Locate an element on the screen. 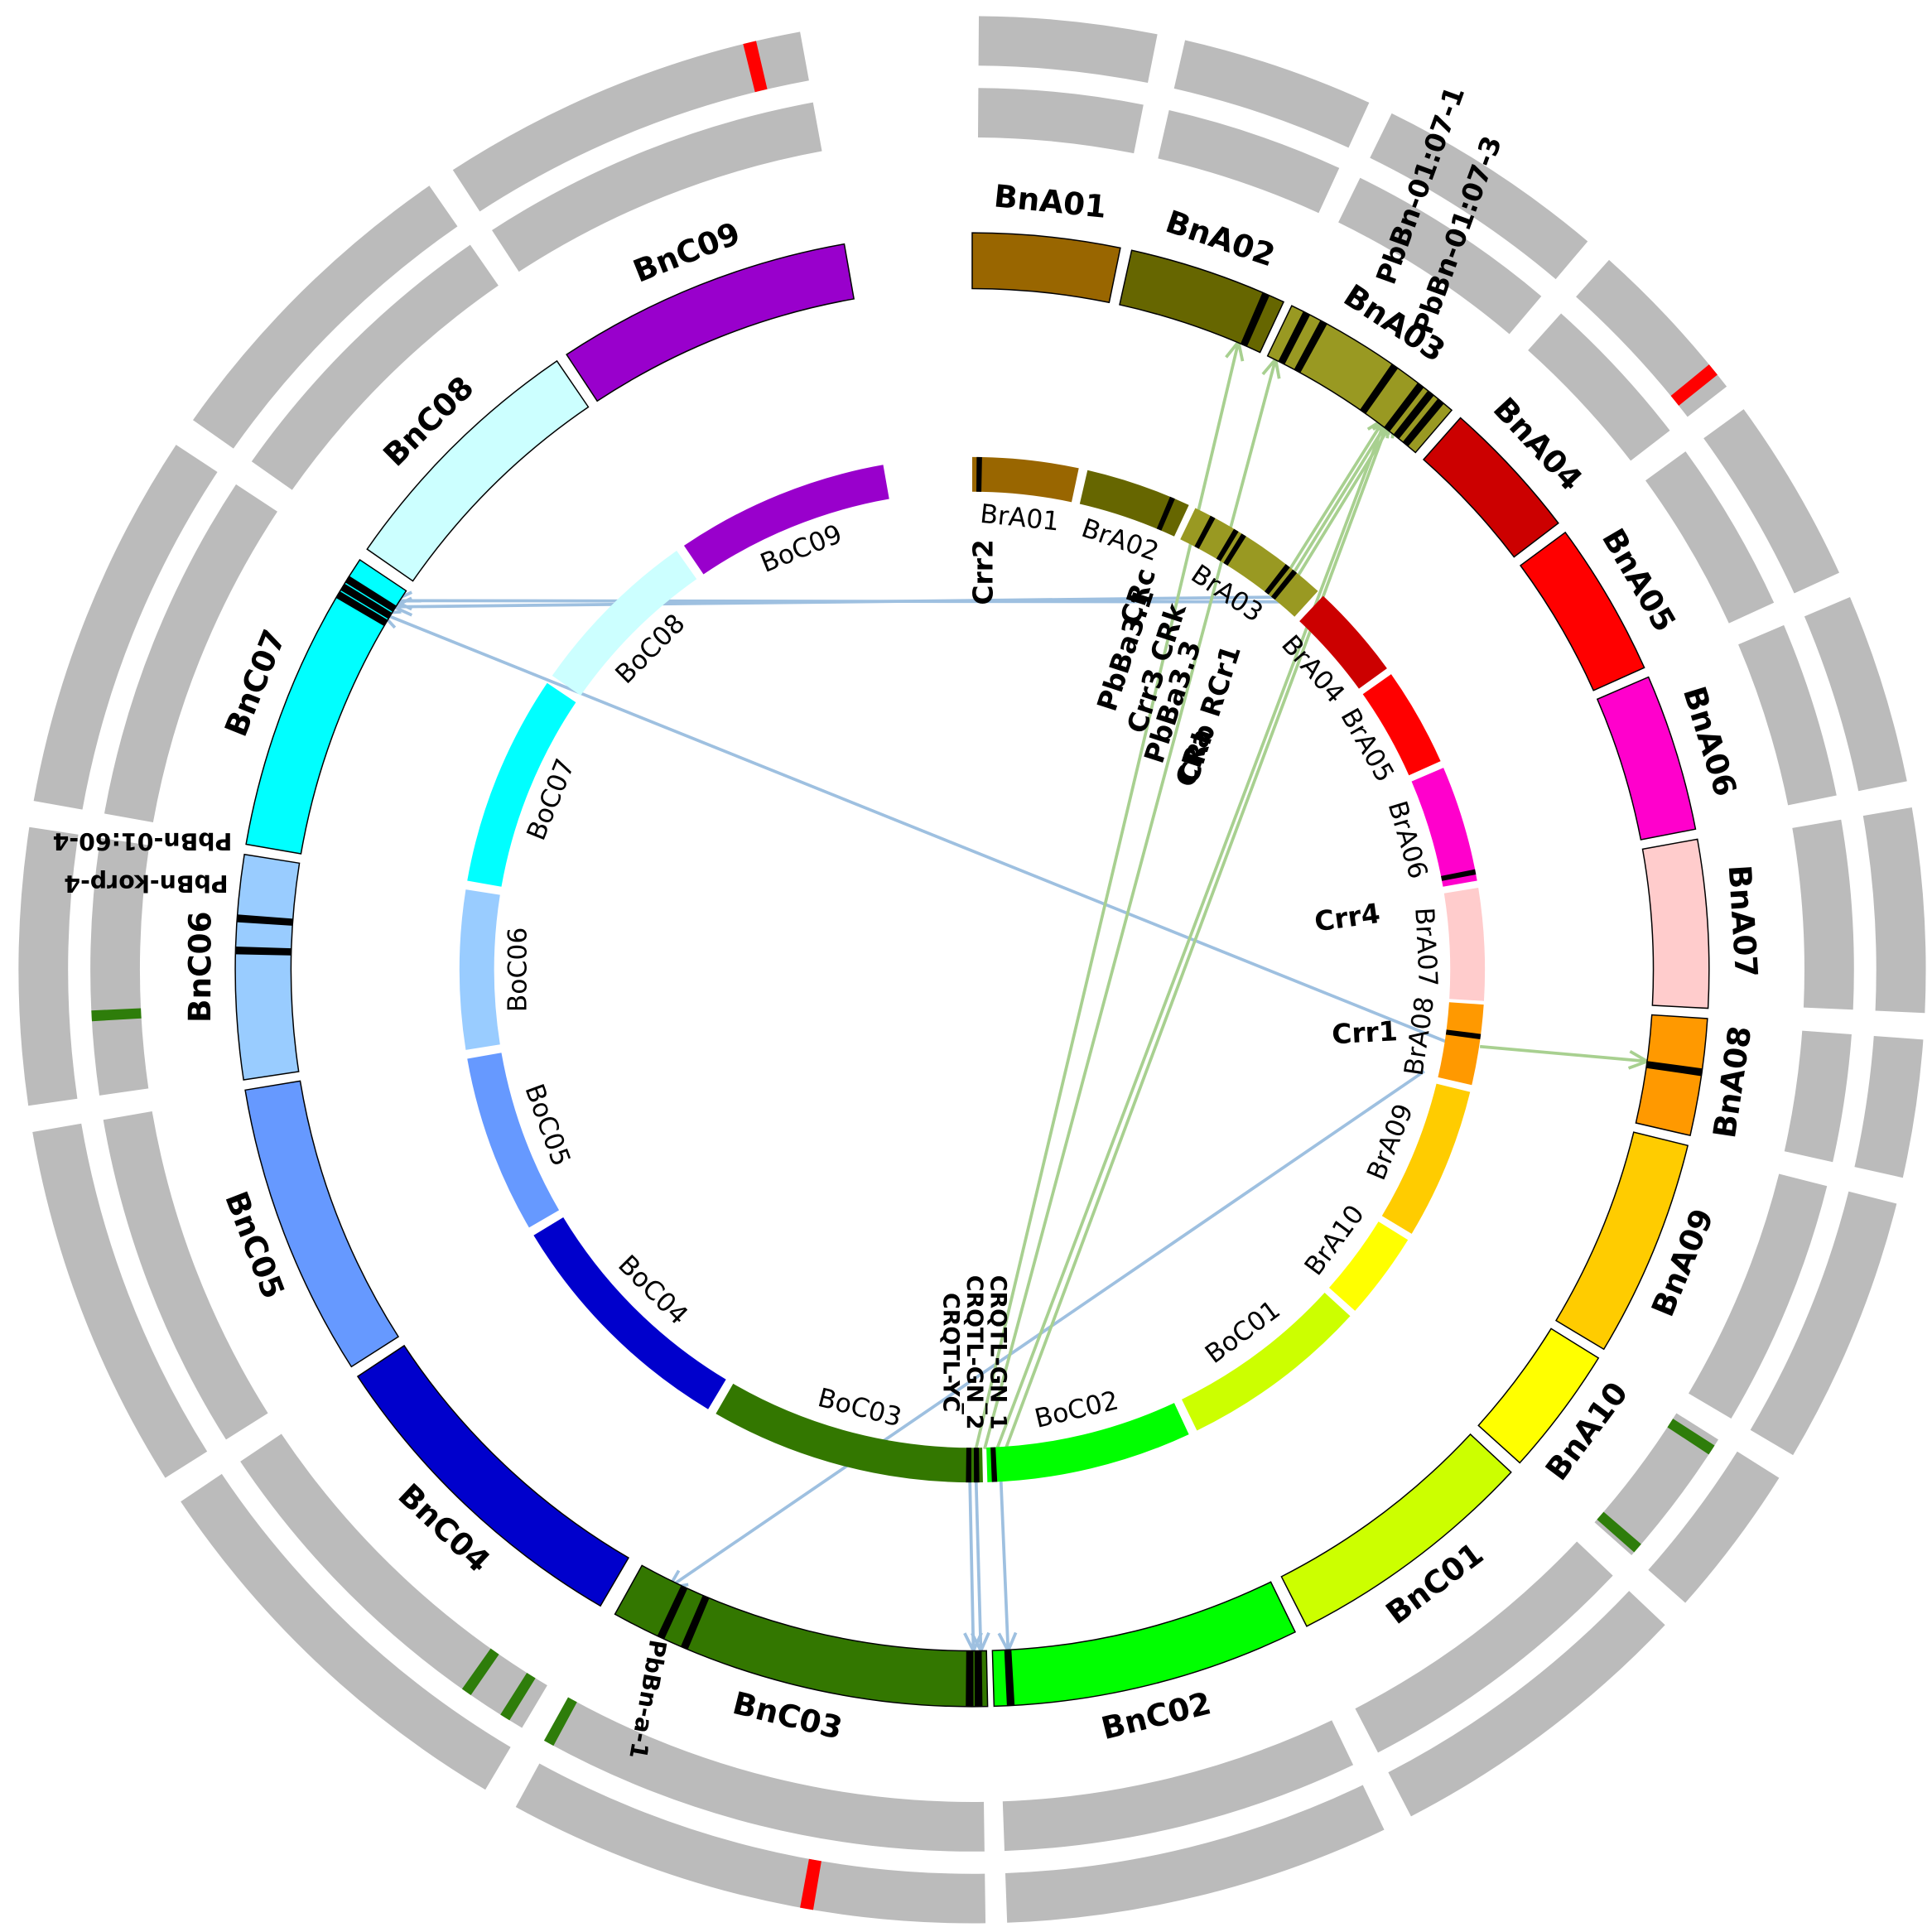  gene-label: PbBn-01:60-4 is located at coordinates (143, 841).